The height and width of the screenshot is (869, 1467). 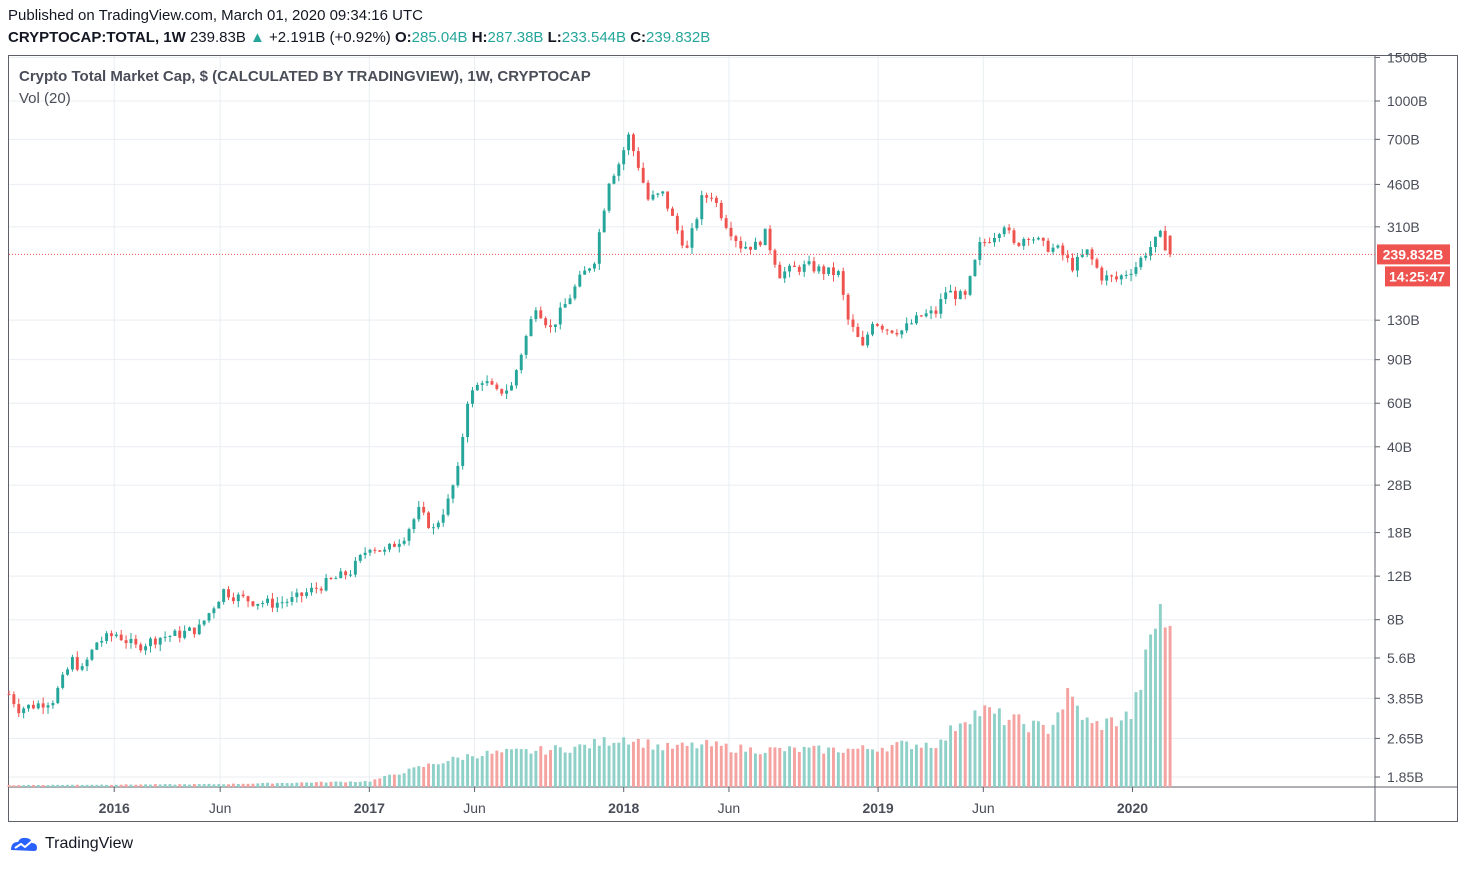 What do you see at coordinates (1417, 276) in the screenshot?
I see `countdown-value: 14:25:47` at bounding box center [1417, 276].